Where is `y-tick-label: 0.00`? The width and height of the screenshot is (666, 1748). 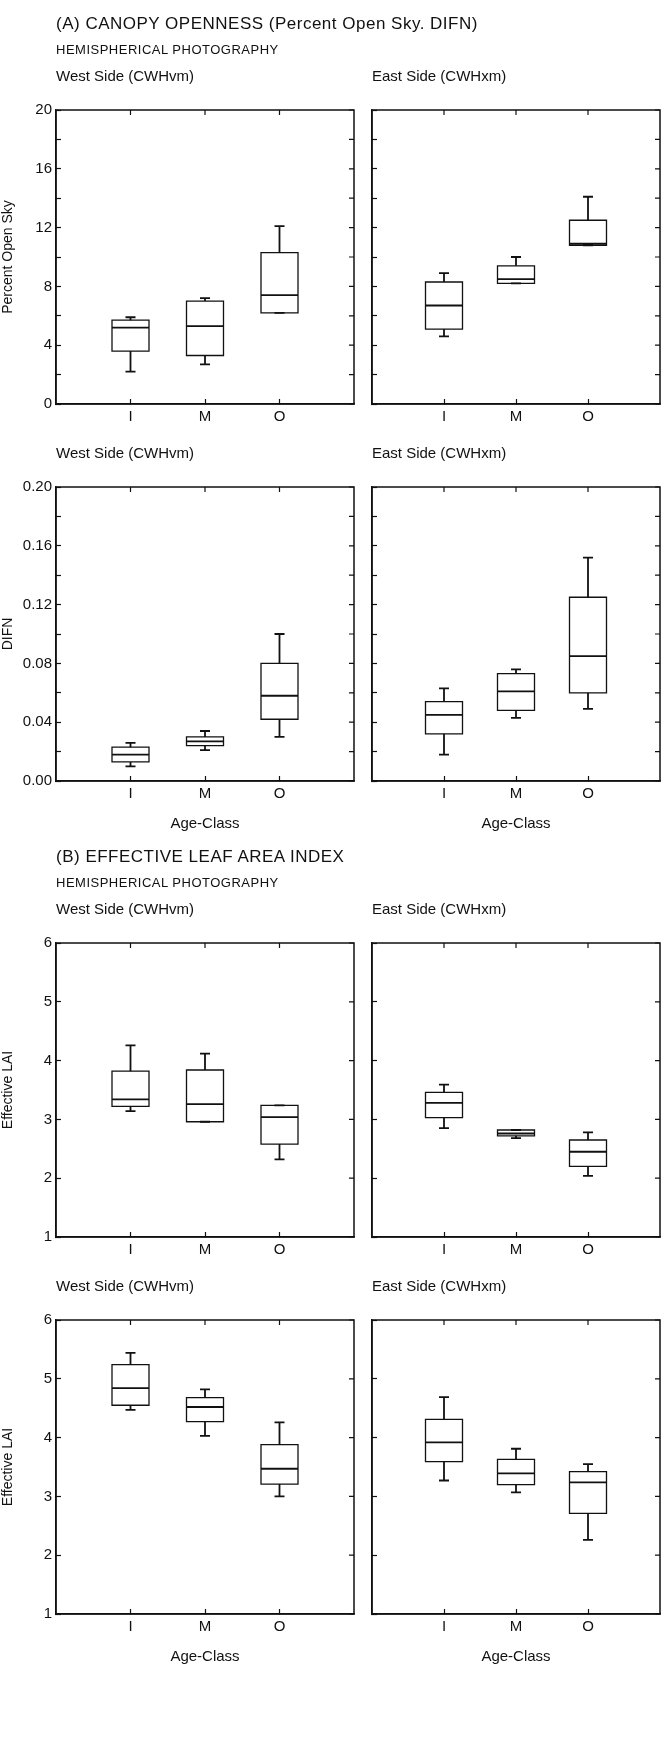
y-tick-label: 0.00 is located at coordinates (37, 780).